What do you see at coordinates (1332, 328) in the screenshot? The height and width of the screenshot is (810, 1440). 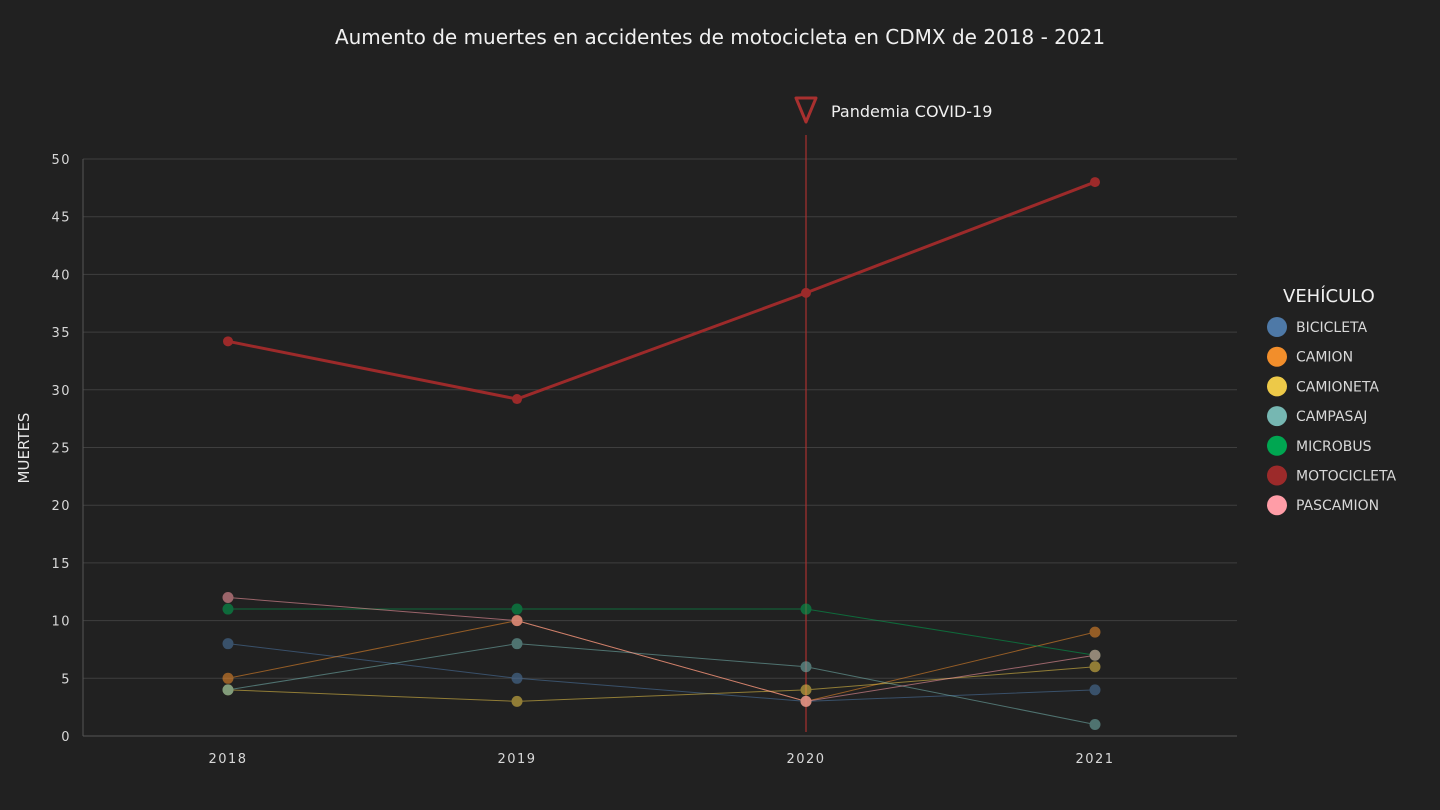 I see `legend-item-label: BICICLETA` at bounding box center [1332, 328].